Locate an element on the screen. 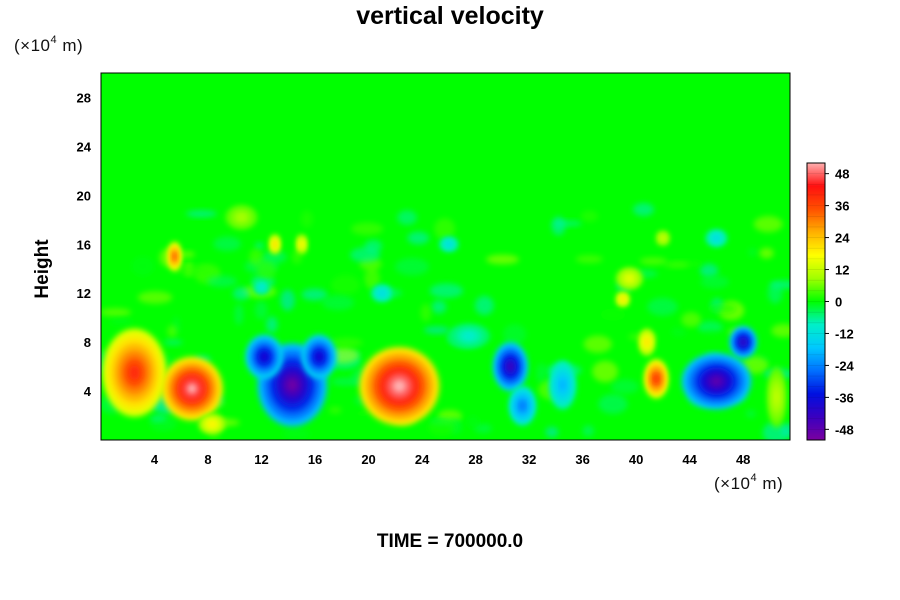 The width and height of the screenshot is (900, 600). x-tick-label: 16 is located at coordinates (315, 459).